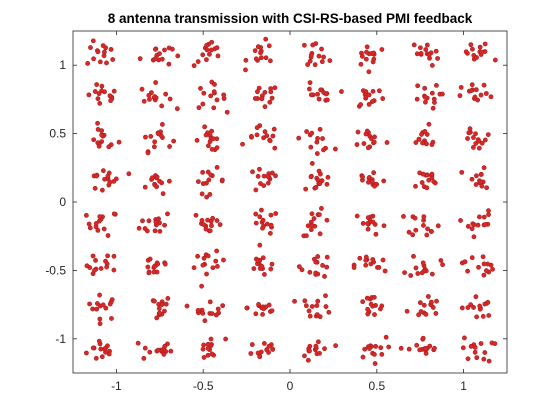  What do you see at coordinates (60, 339) in the screenshot?
I see `y-tick-label: -1` at bounding box center [60, 339].